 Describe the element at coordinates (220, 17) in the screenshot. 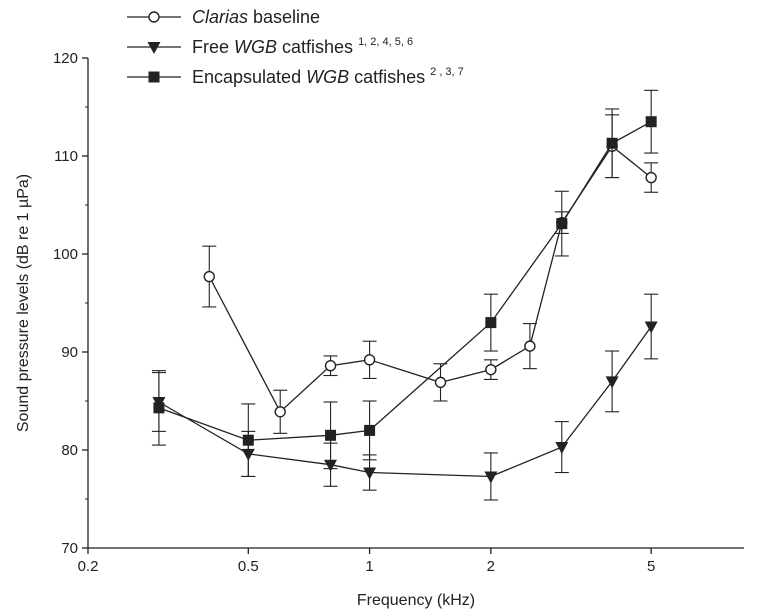

I see `legend-label-part: Clarias` at that location.